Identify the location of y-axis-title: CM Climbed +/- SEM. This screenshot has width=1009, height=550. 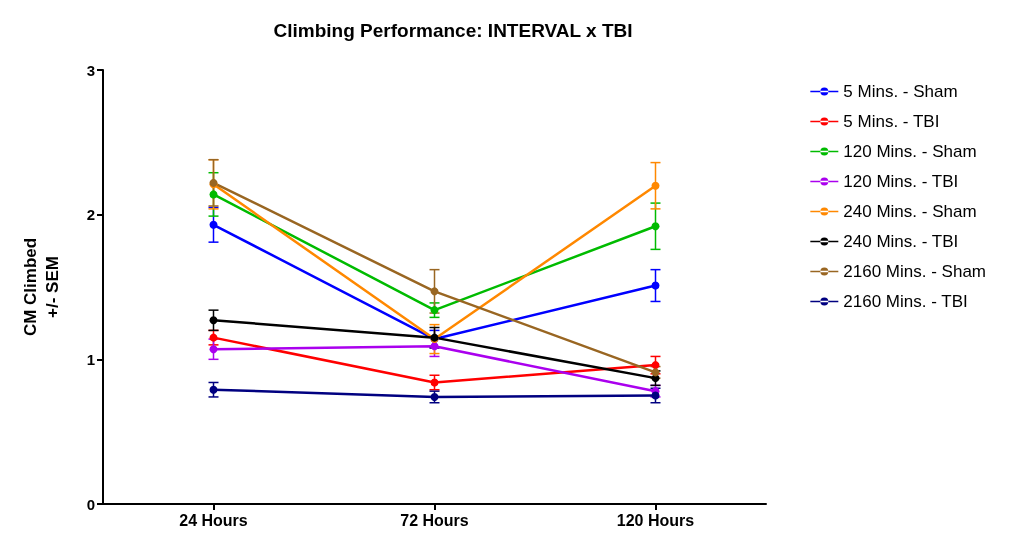
(41, 287).